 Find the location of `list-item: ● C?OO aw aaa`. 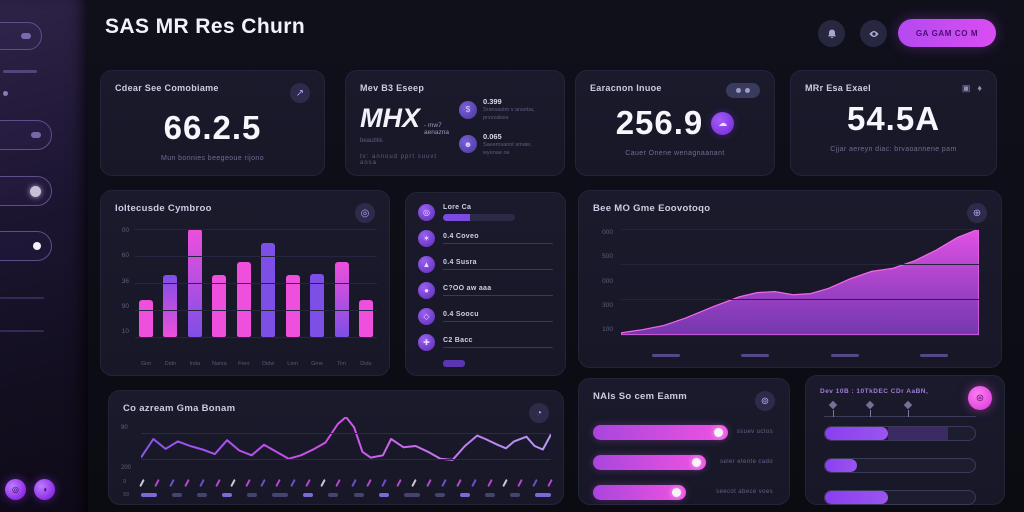

list-item: ● C?OO aw aaa is located at coordinates (485, 290).